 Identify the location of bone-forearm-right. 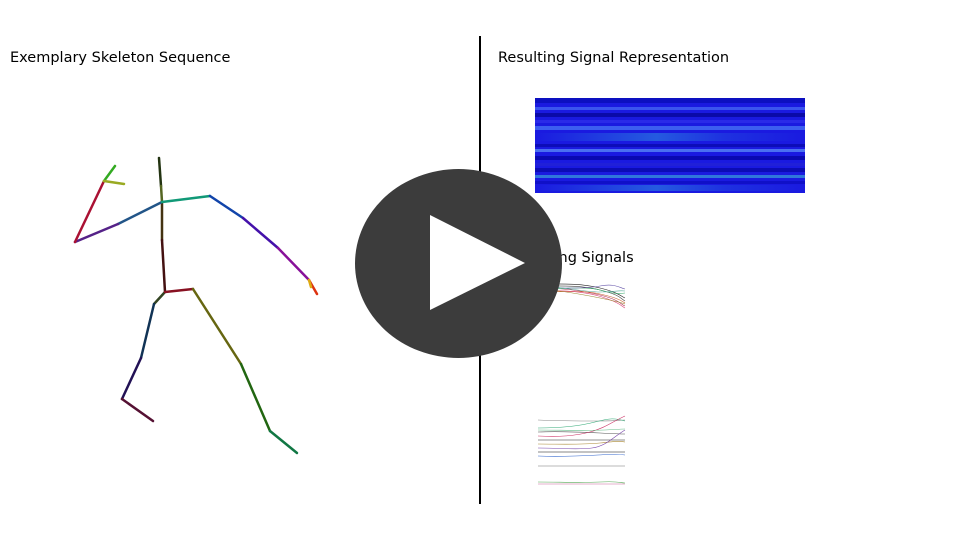
(260, 233).